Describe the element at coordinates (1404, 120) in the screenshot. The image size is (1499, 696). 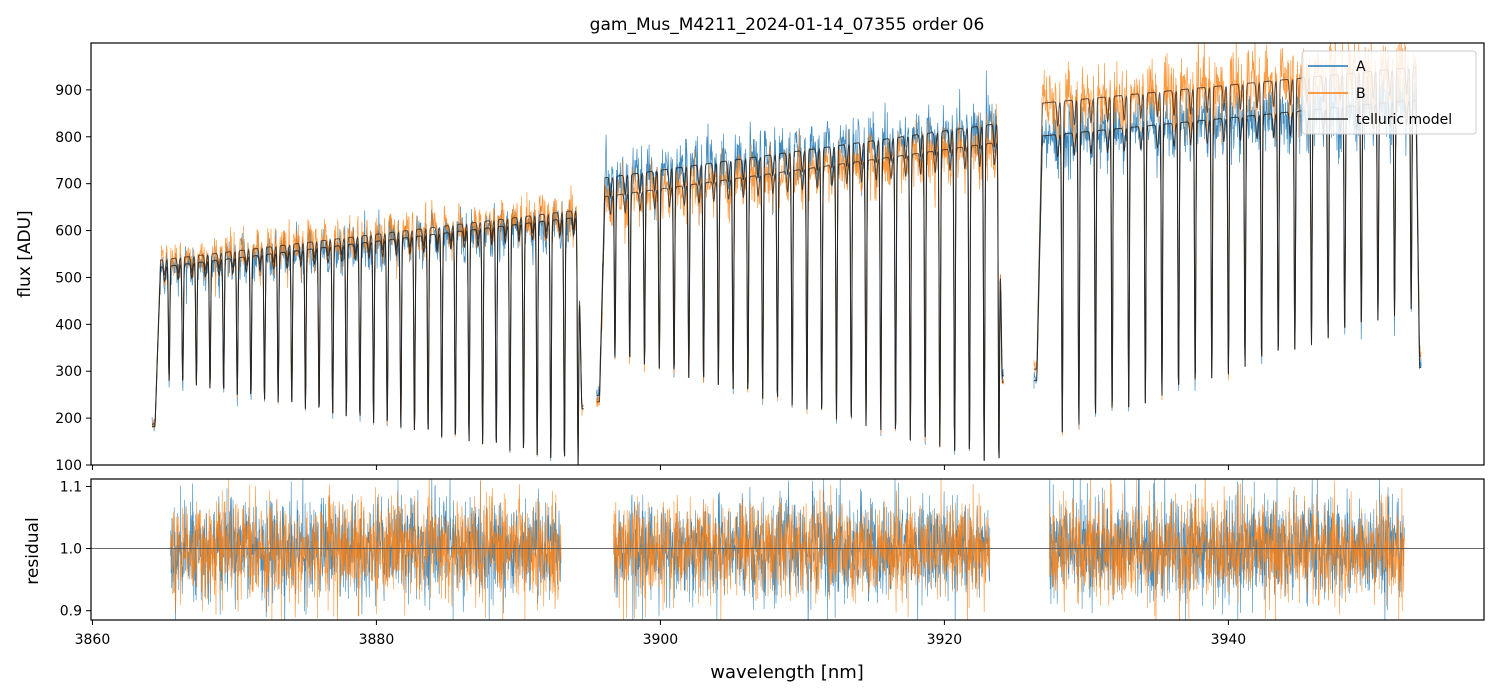
I see `legend-label-model: telluric model` at that location.